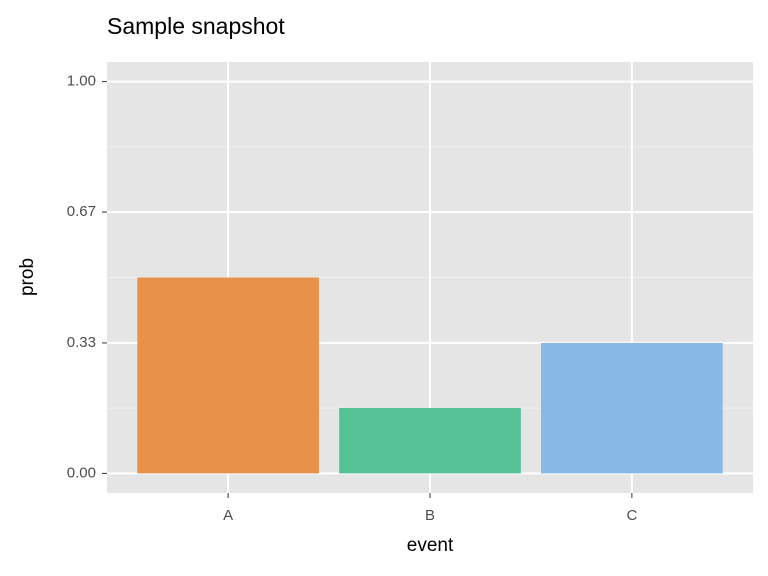  What do you see at coordinates (27, 277) in the screenshot?
I see `y-axis-title: prob` at bounding box center [27, 277].